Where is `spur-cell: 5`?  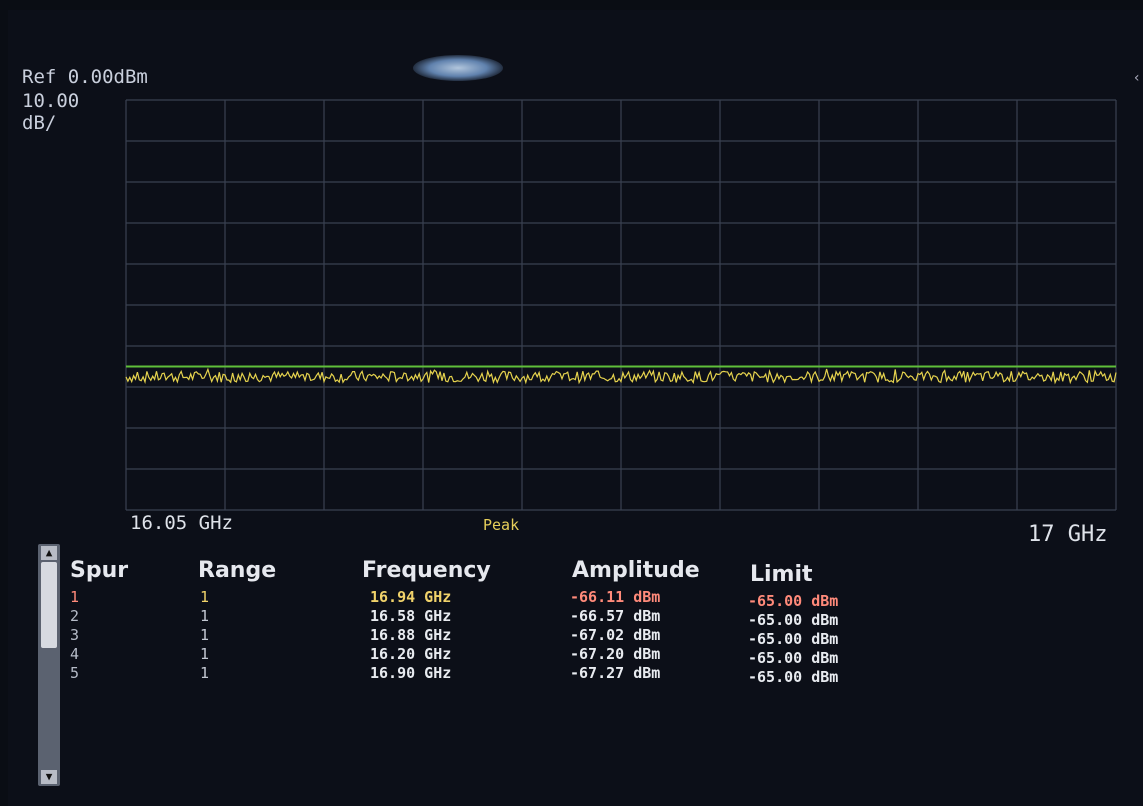
spur-cell: 5 is located at coordinates (75, 673).